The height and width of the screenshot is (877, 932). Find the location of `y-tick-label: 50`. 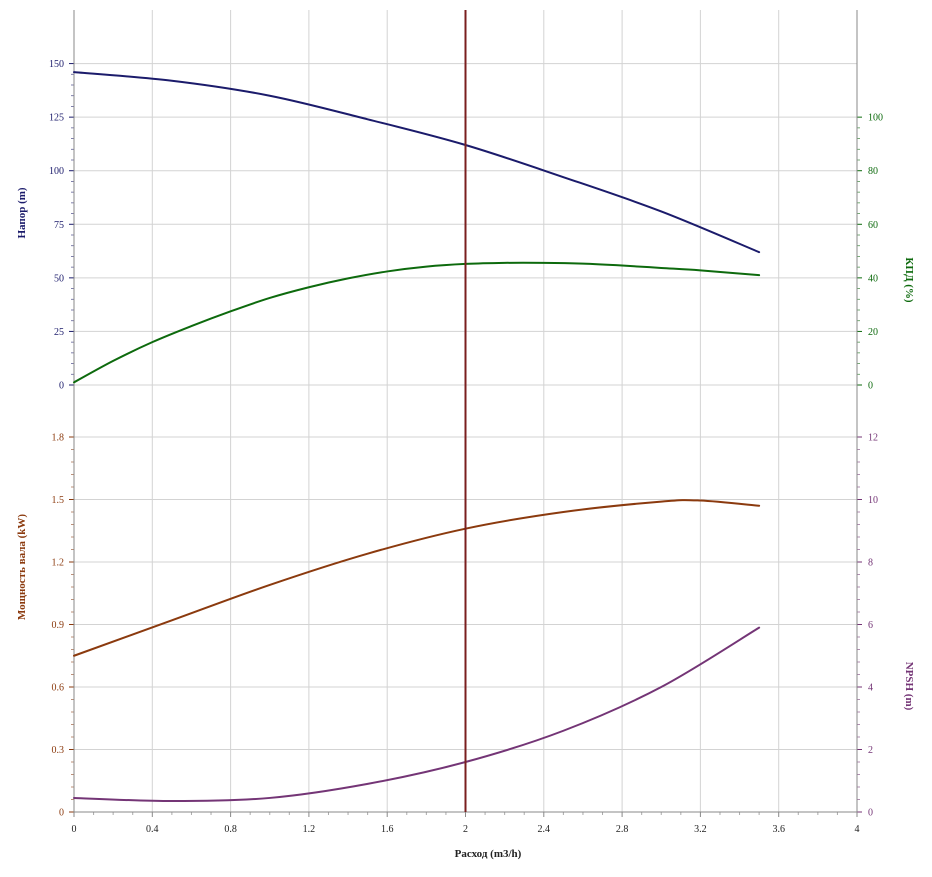

y-tick-label: 50 is located at coordinates (59, 278).